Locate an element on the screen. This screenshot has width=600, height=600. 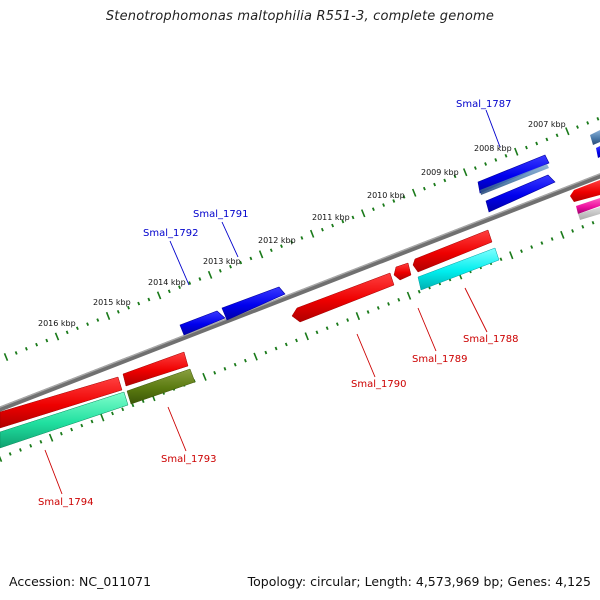
tick-label-2013: 2013 kbp is located at coordinates (222, 261).